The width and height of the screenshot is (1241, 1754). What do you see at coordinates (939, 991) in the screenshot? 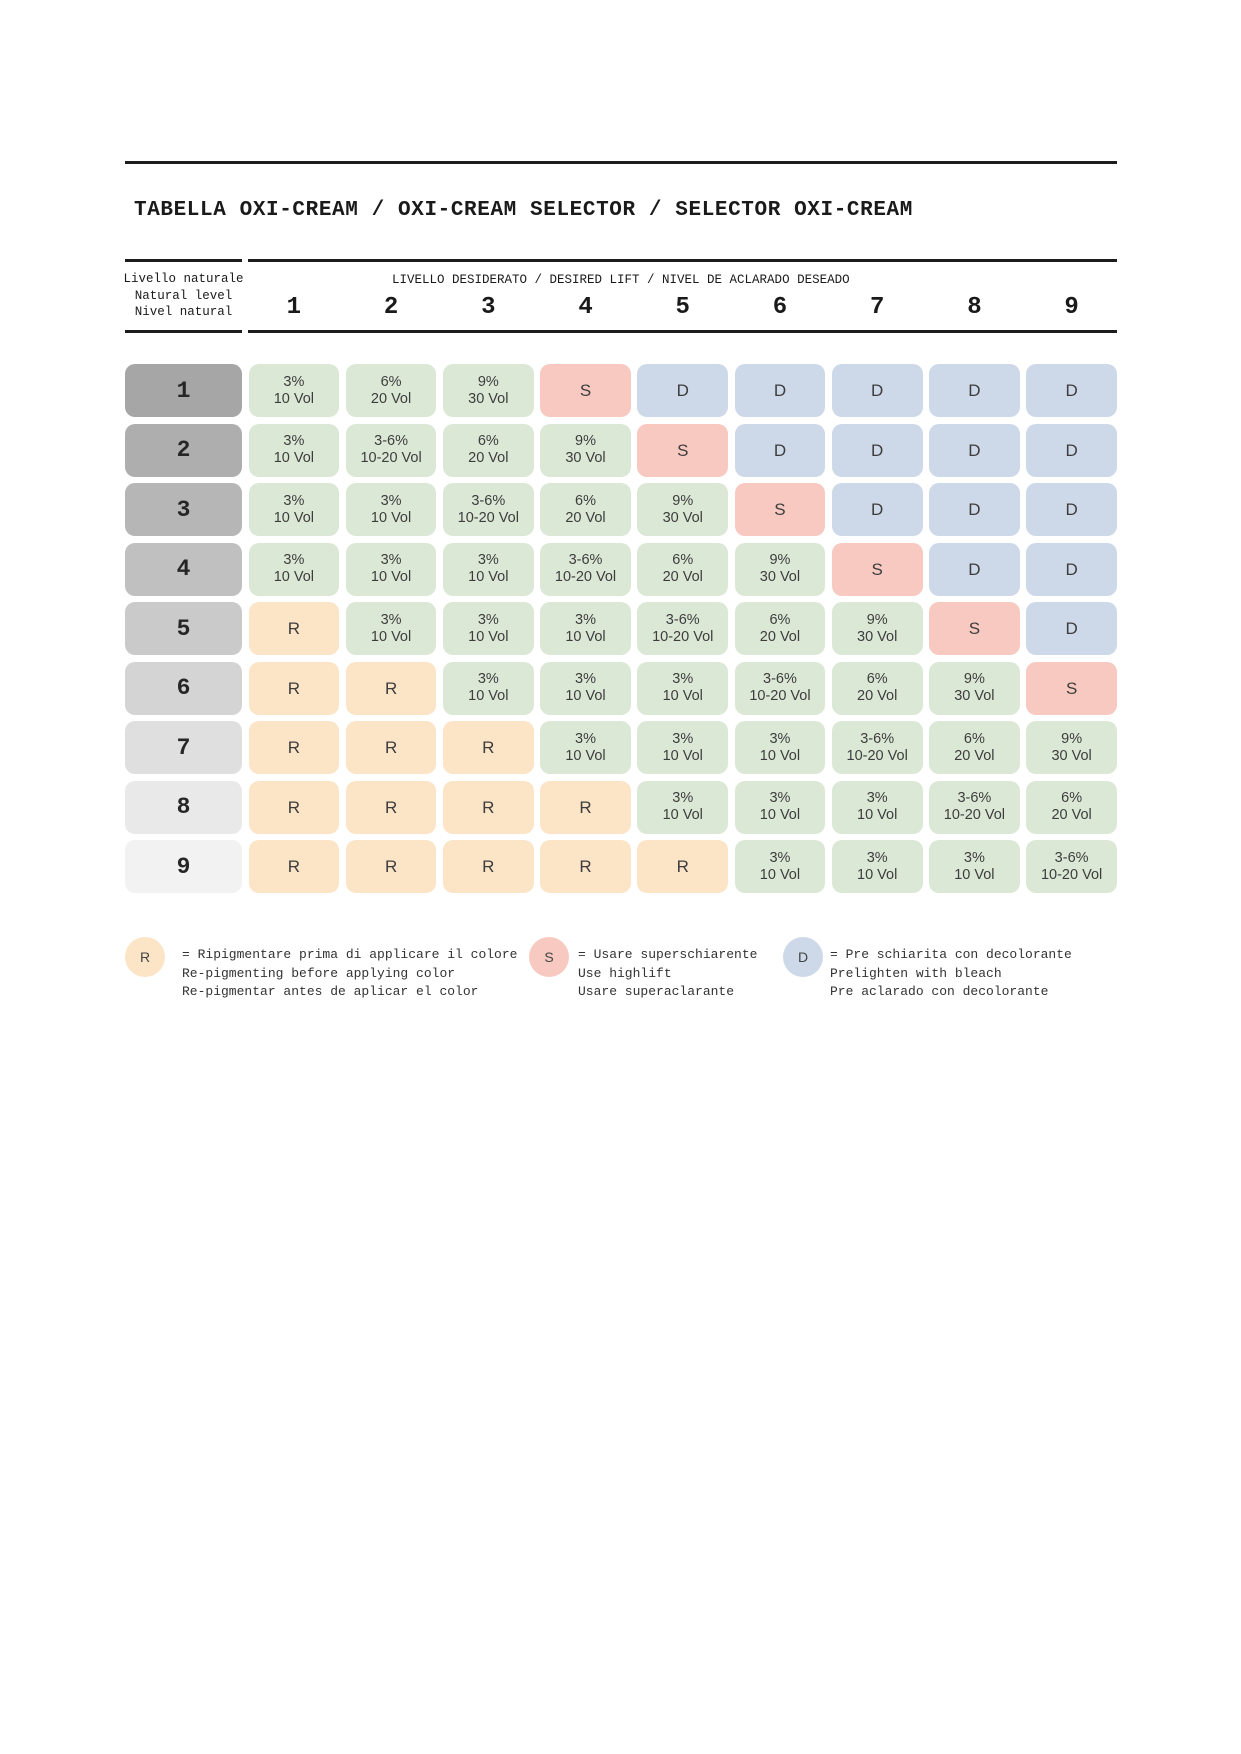
I see `legend-line: Pre aclarado con decolorante` at bounding box center [939, 991].